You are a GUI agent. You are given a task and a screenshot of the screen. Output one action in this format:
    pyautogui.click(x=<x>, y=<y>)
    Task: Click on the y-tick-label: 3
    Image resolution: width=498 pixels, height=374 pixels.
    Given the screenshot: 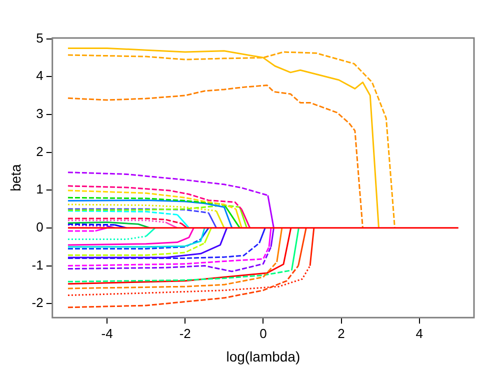 What is the action you would take?
    pyautogui.click(x=40, y=114)
    